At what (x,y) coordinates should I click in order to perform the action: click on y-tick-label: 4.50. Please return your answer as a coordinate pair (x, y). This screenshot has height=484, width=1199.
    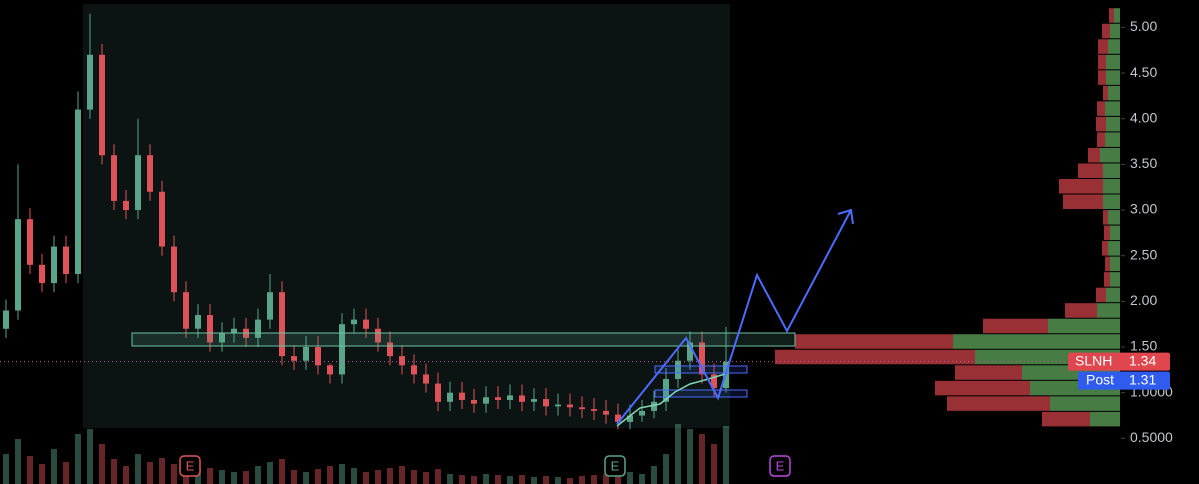
    Looking at the image, I should click on (1143, 72).